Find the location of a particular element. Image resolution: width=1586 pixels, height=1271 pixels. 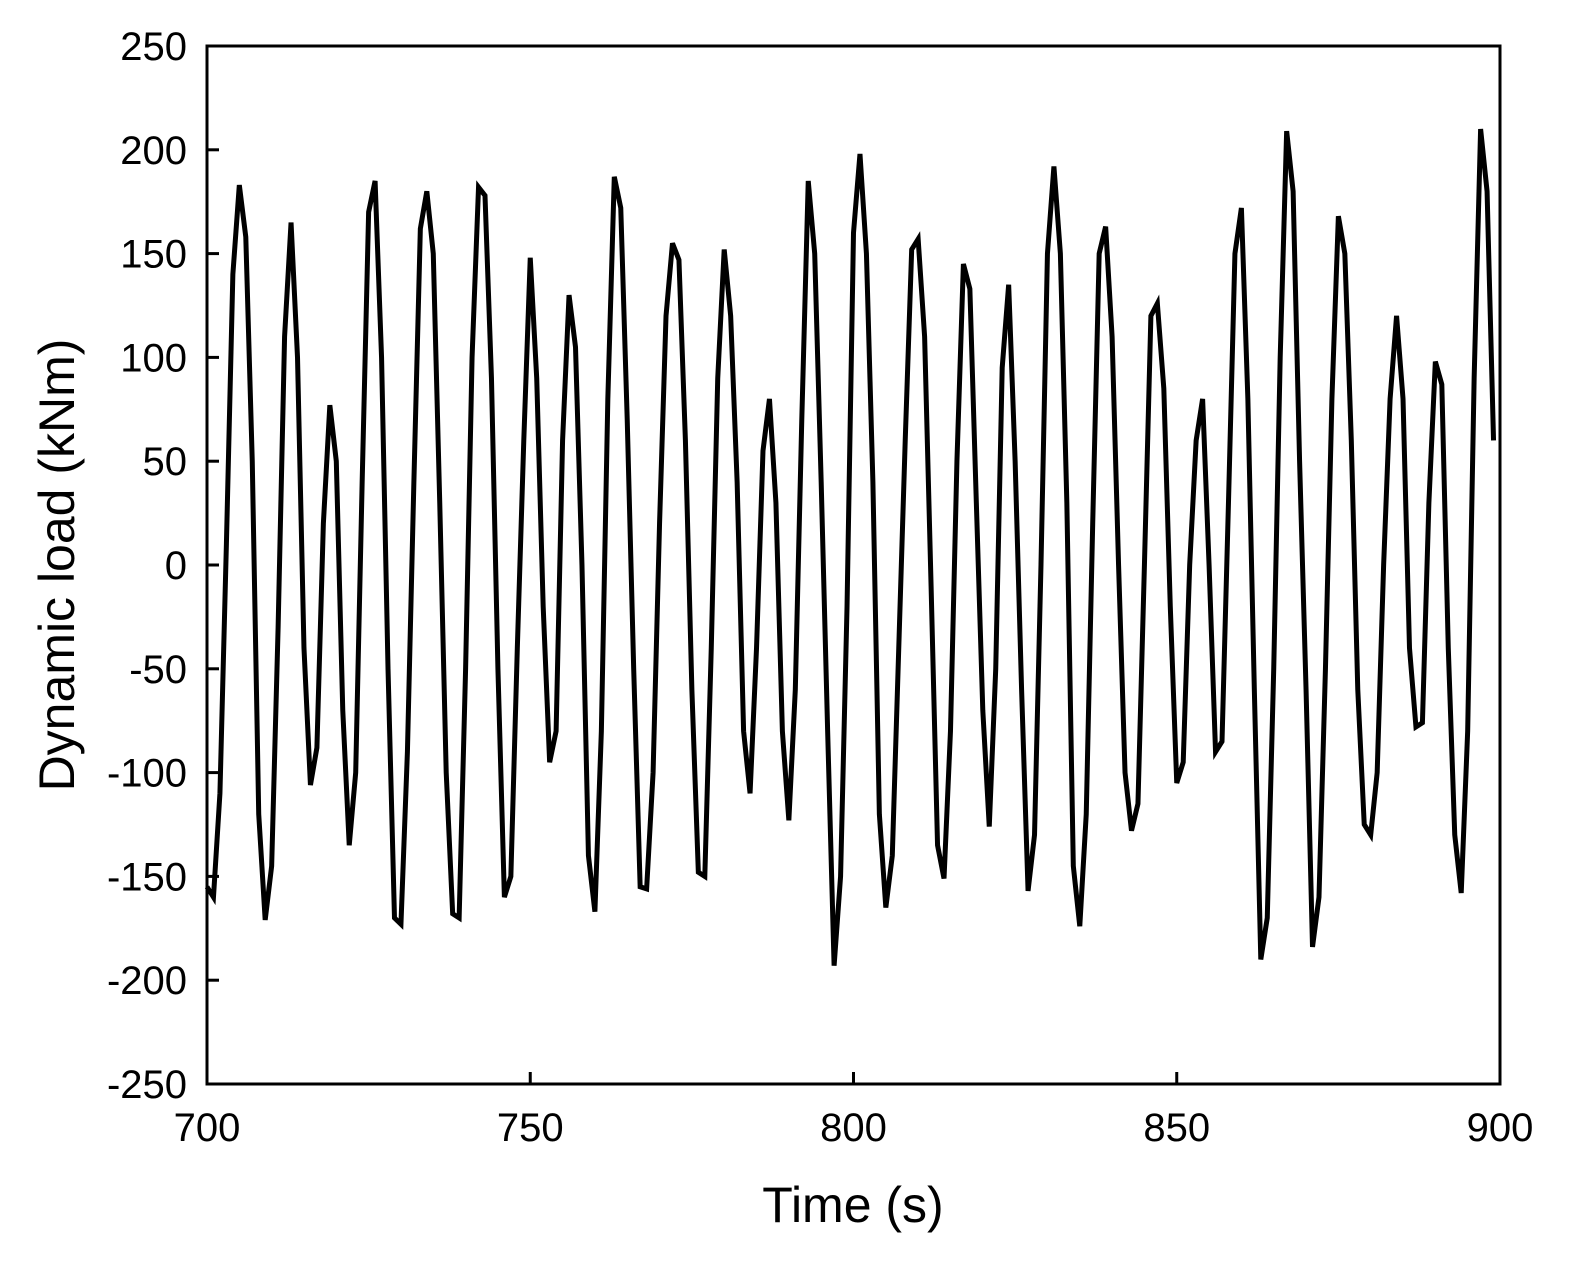

y-tick-label: 200 is located at coordinates (153, 151).